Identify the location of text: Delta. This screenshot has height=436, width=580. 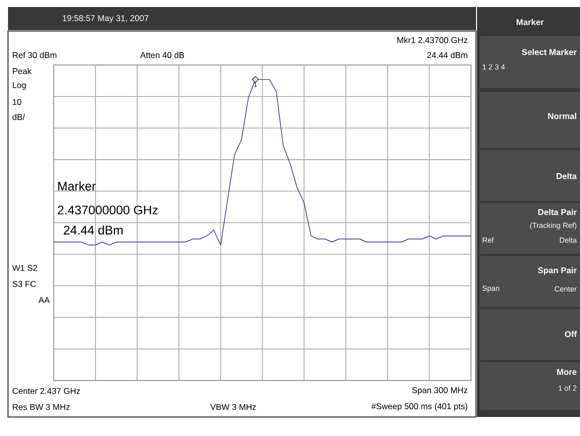
(566, 176).